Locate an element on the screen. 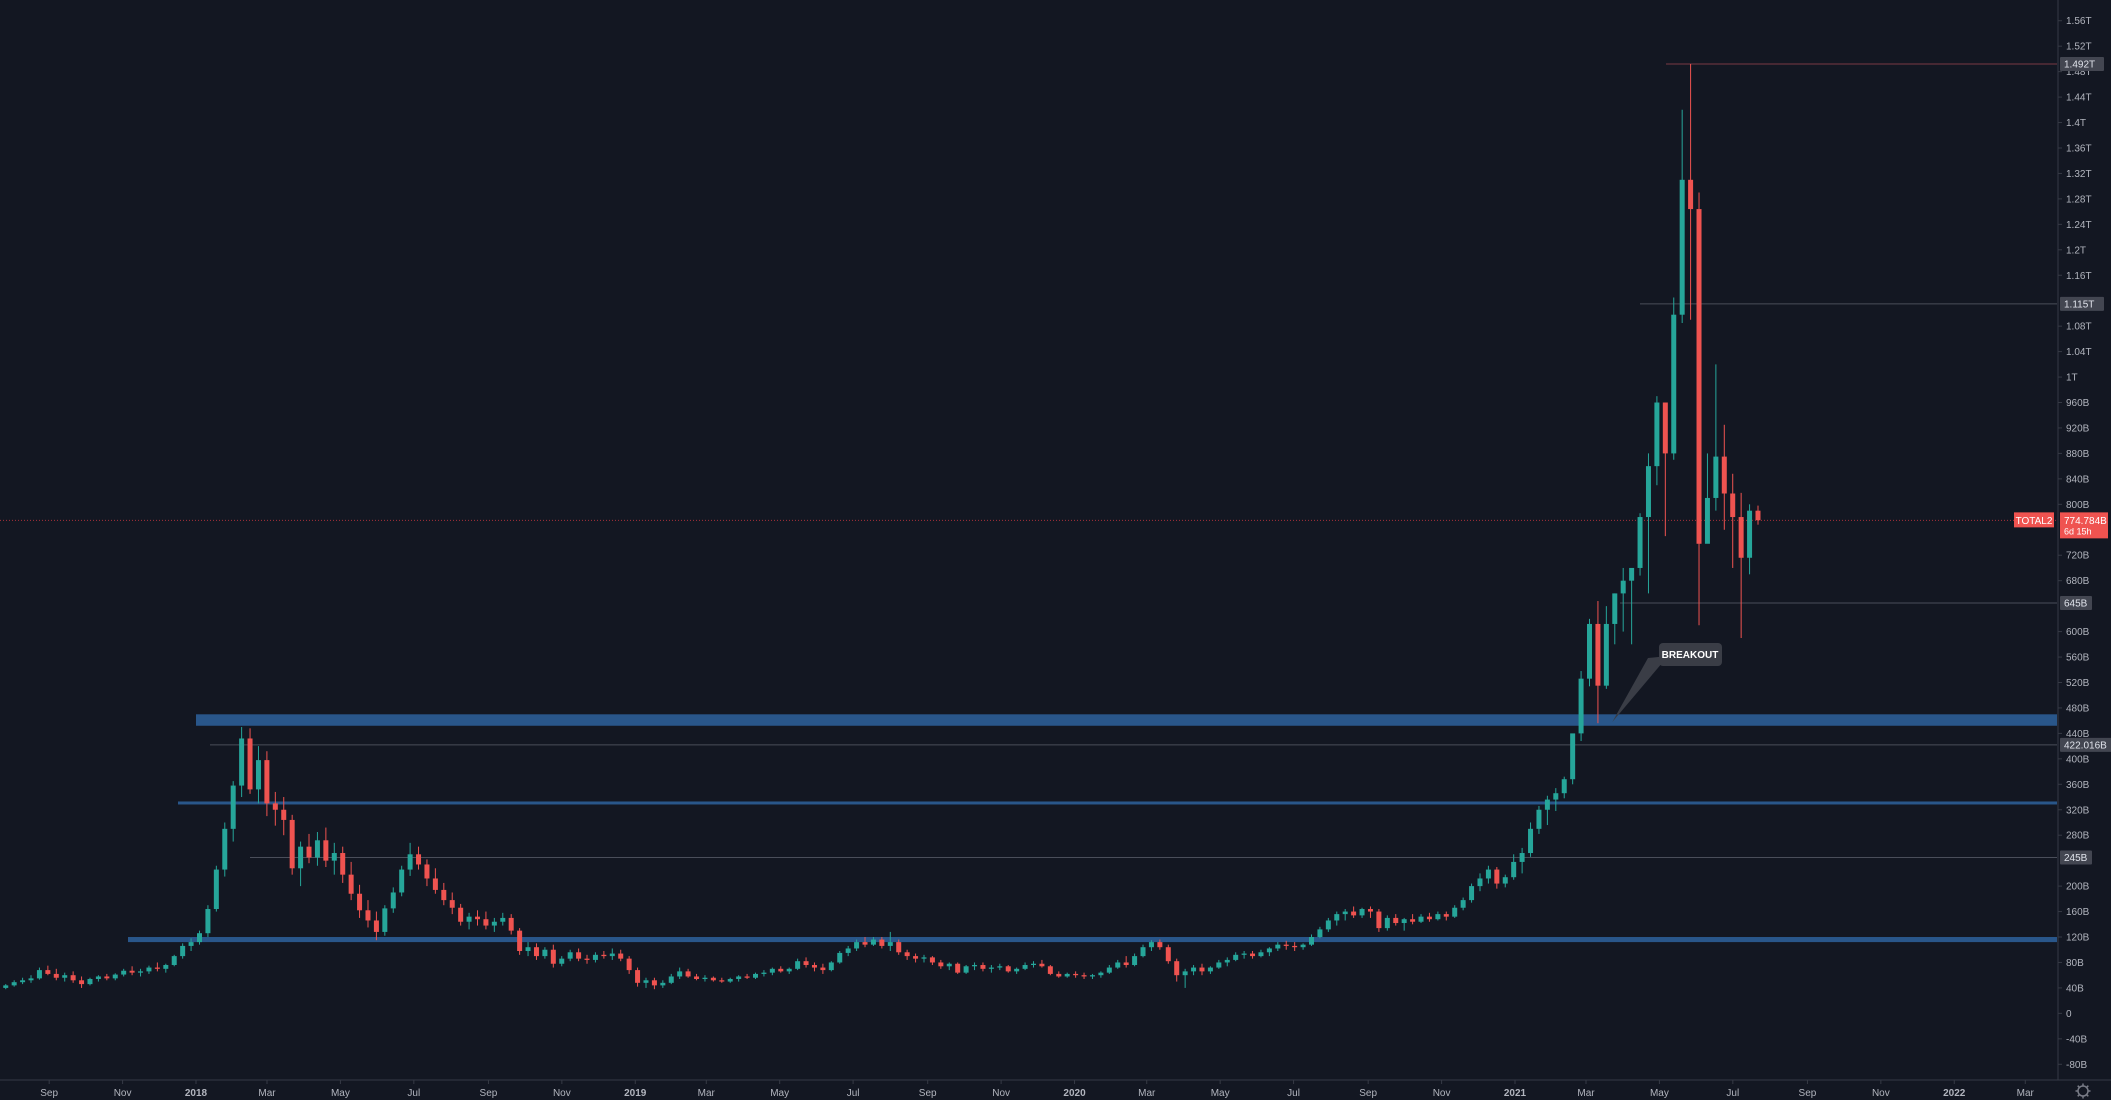  price-tick-label: 720B is located at coordinates (2078, 556).